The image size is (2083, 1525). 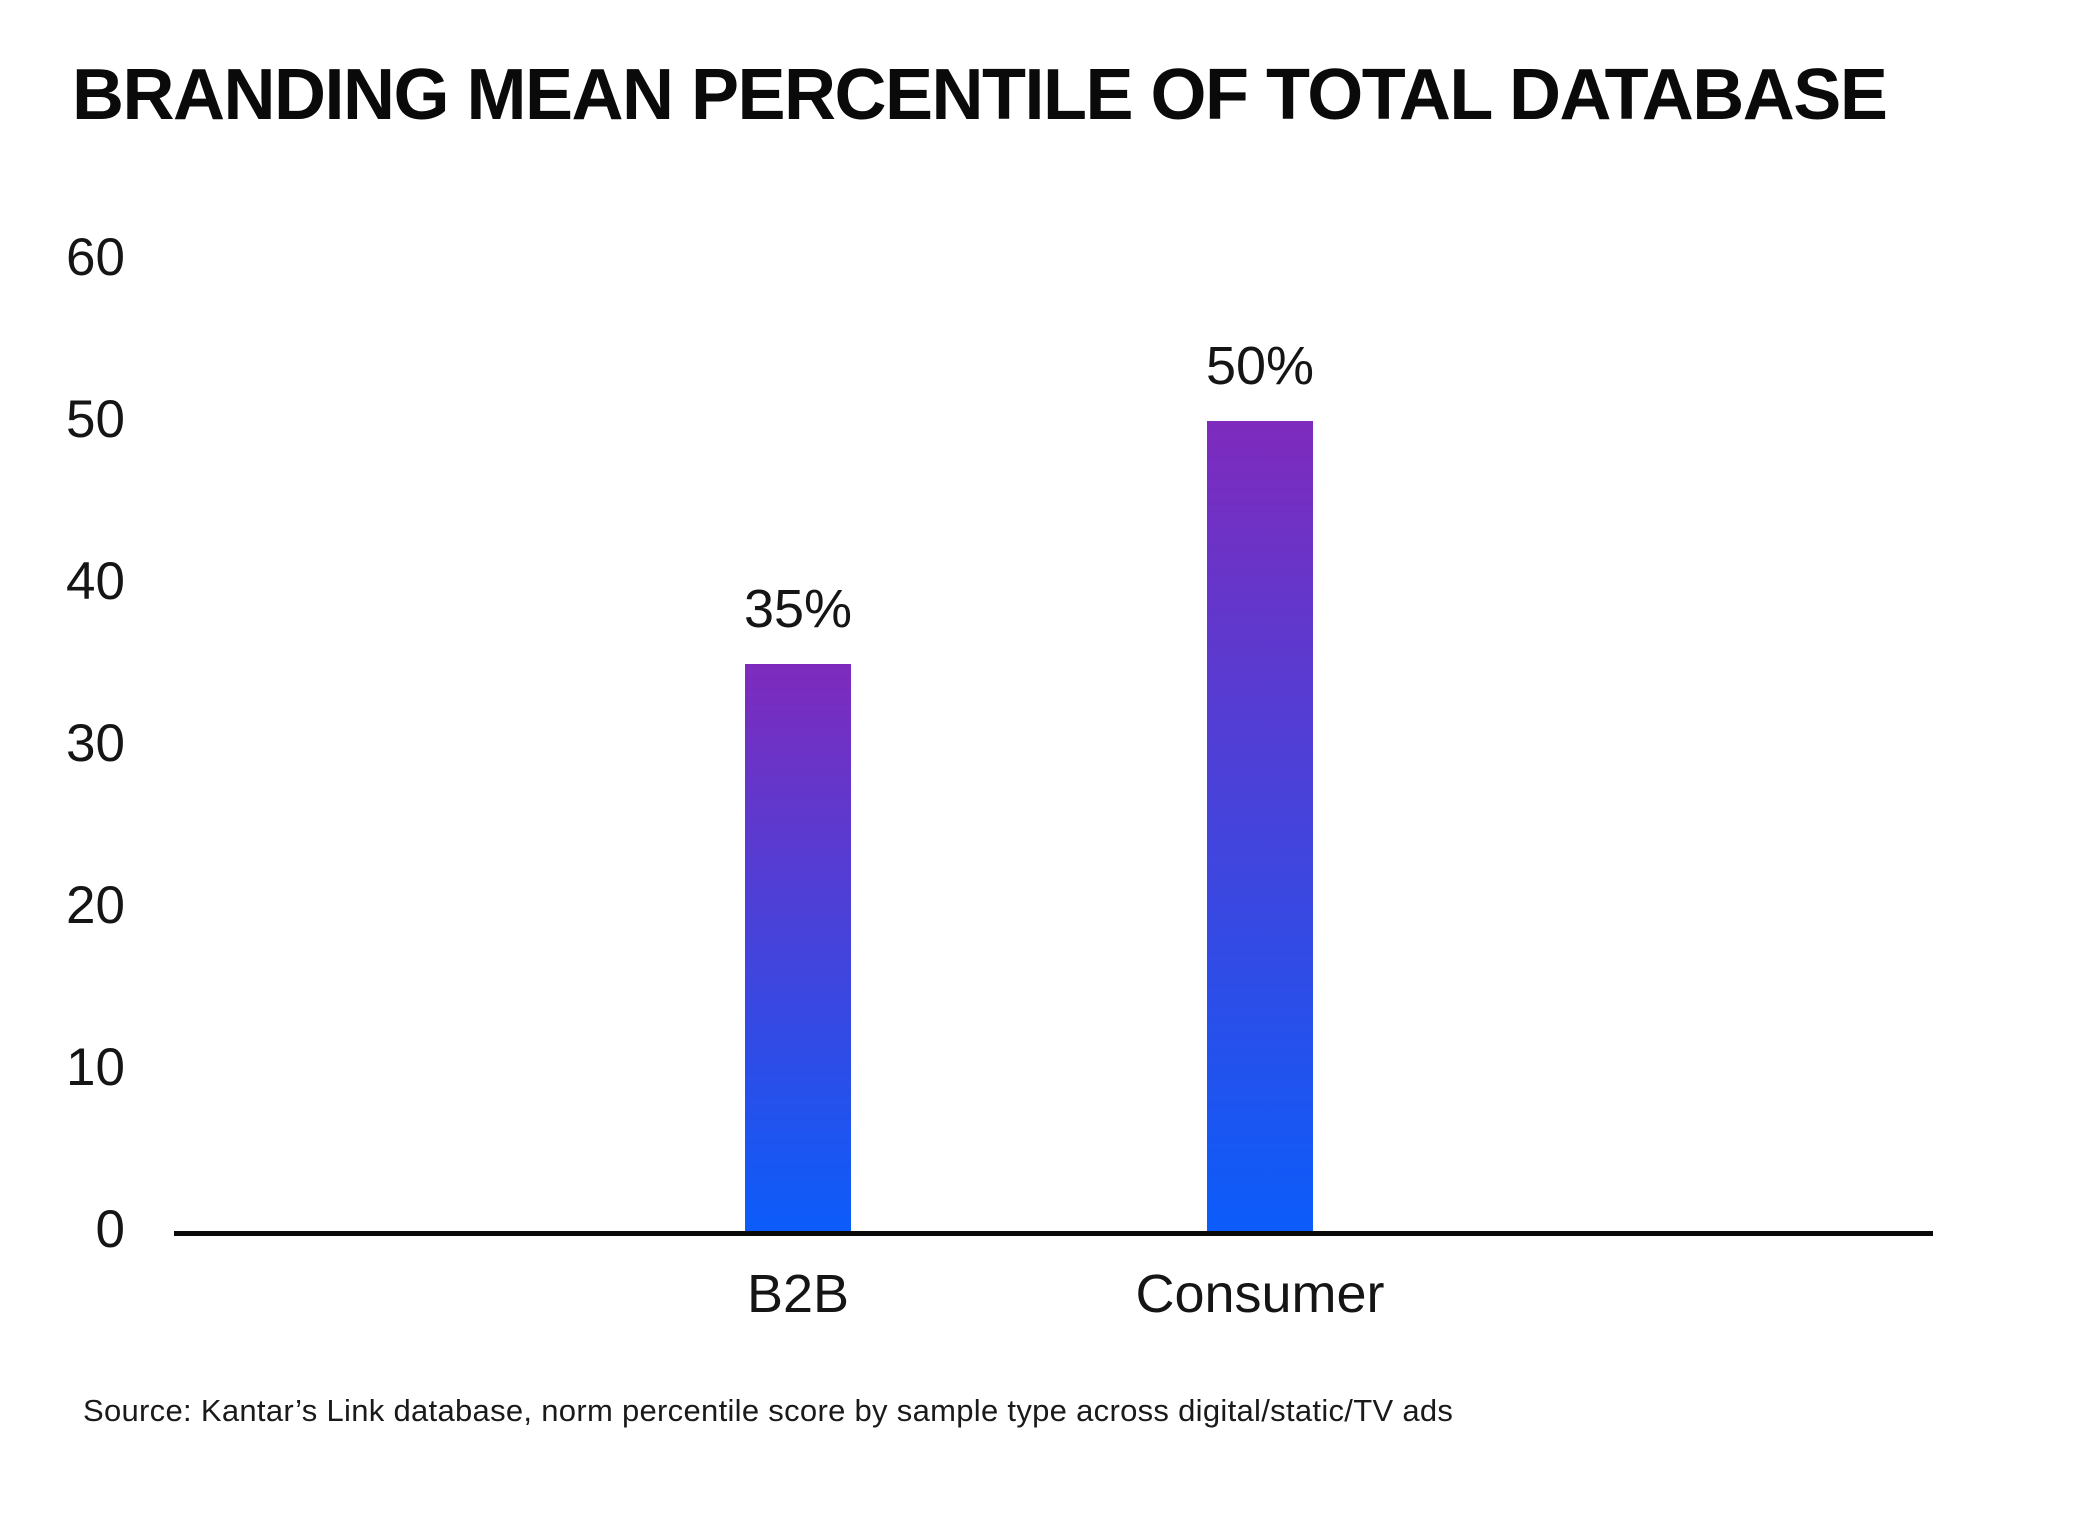 I want to click on y-tick-label: 20, so click(x=95, y=905).